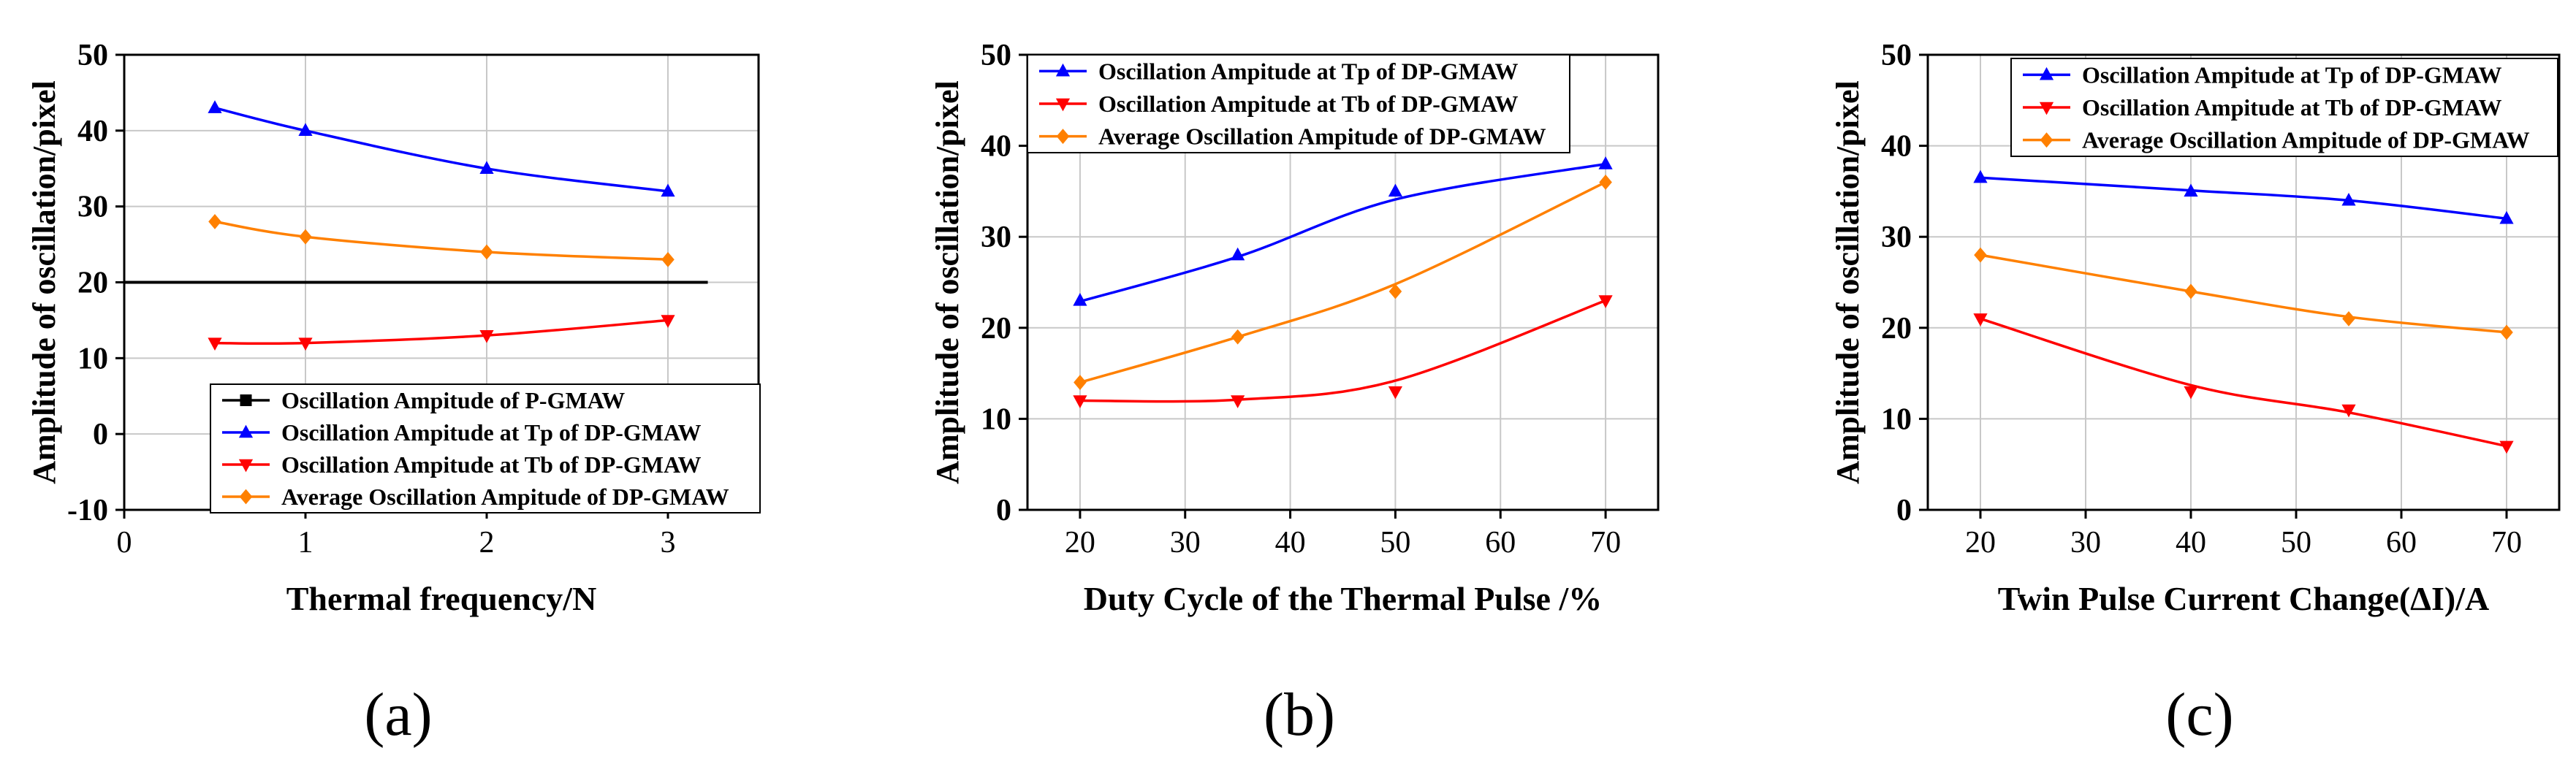 The width and height of the screenshot is (2576, 775). Describe the element at coordinates (668, 543) in the screenshot. I see `x-tick-label: 3` at that location.